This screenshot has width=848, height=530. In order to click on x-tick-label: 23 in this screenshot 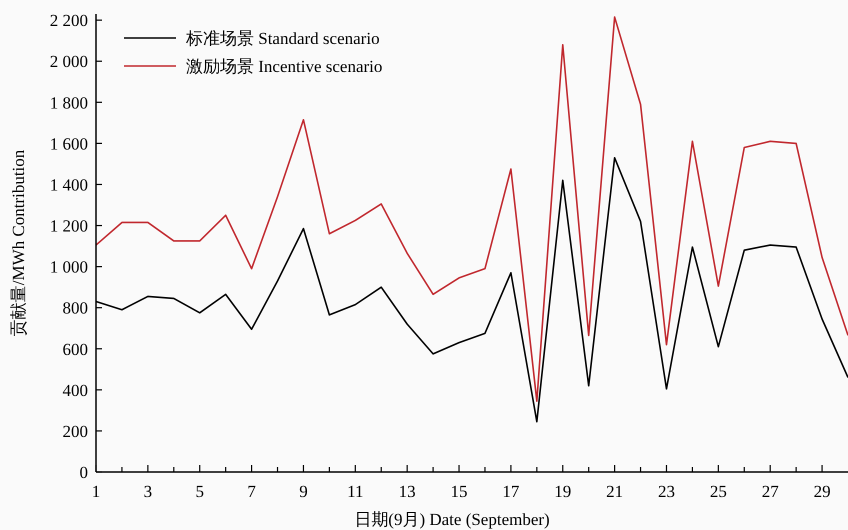, I will do `click(666, 491)`.